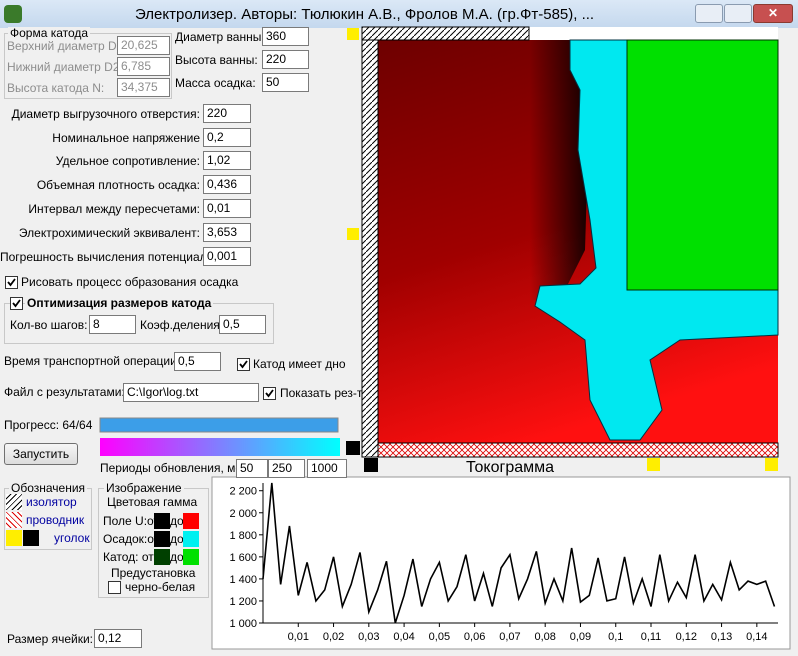 This screenshot has height=656, width=798. I want to click on field-label: Высота ванны:, so click(216, 60).